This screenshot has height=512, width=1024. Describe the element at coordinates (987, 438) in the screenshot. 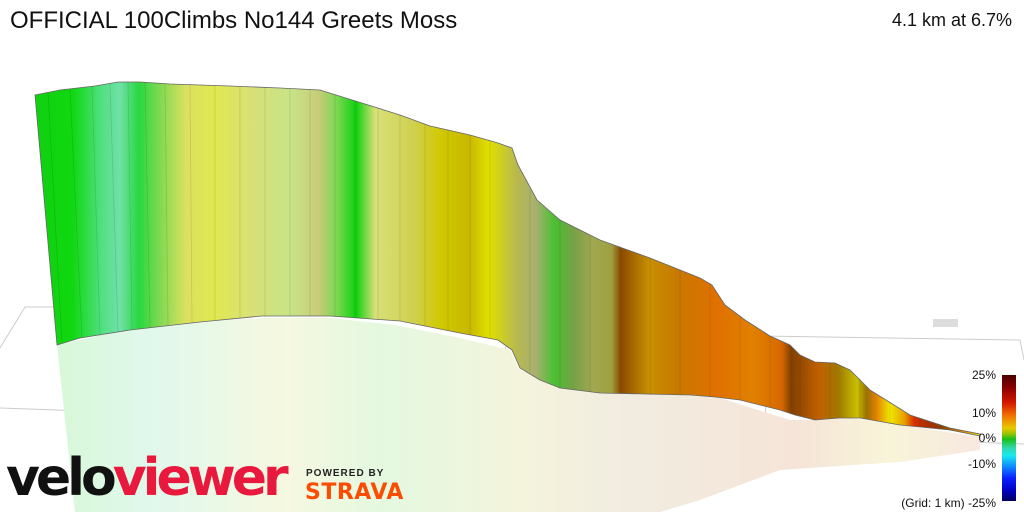

I see `legend-label-0: 0%` at that location.